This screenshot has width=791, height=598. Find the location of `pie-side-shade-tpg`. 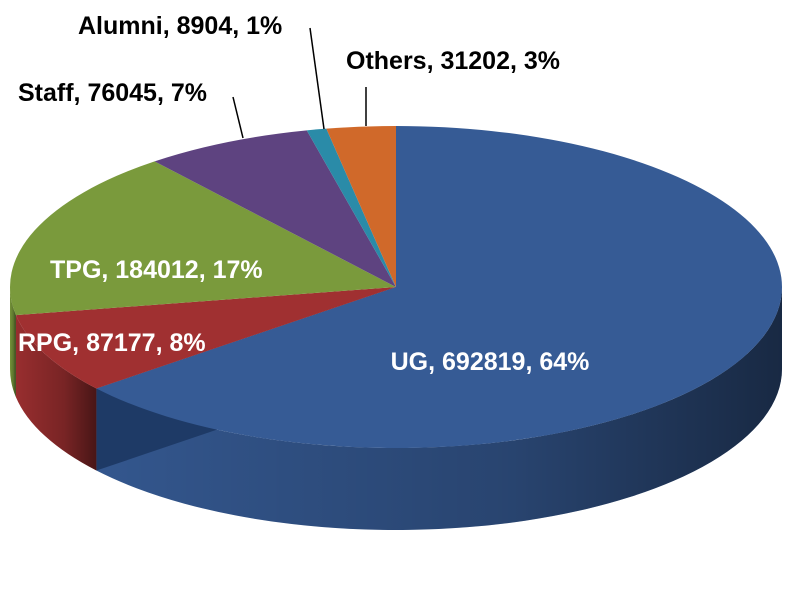

pie-side-shade-tpg is located at coordinates (13, 342).